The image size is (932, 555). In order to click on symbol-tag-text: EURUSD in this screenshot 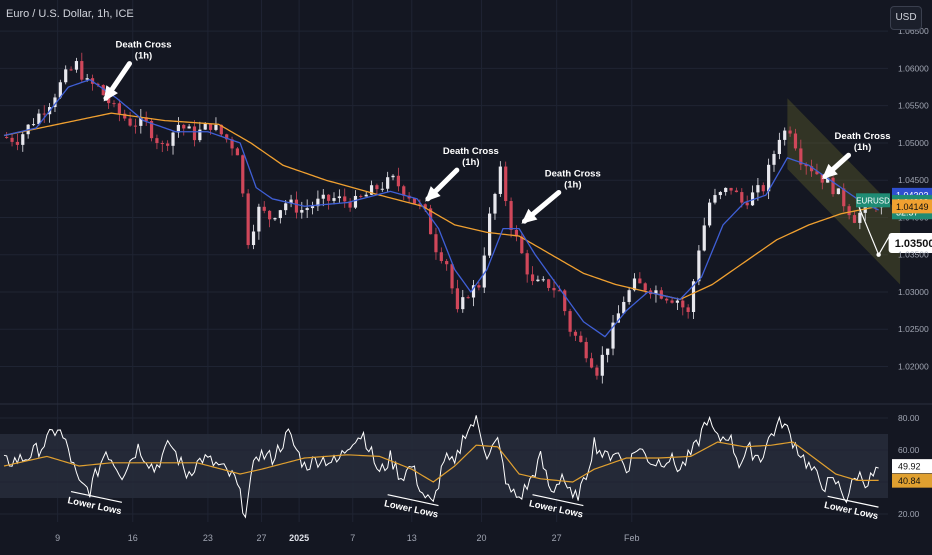, I will do `click(873, 200)`.